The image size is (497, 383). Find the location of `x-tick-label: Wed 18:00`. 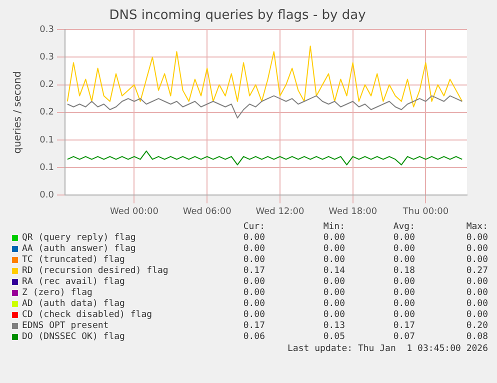

x-tick-label: Wed 18:00 is located at coordinates (353, 211).